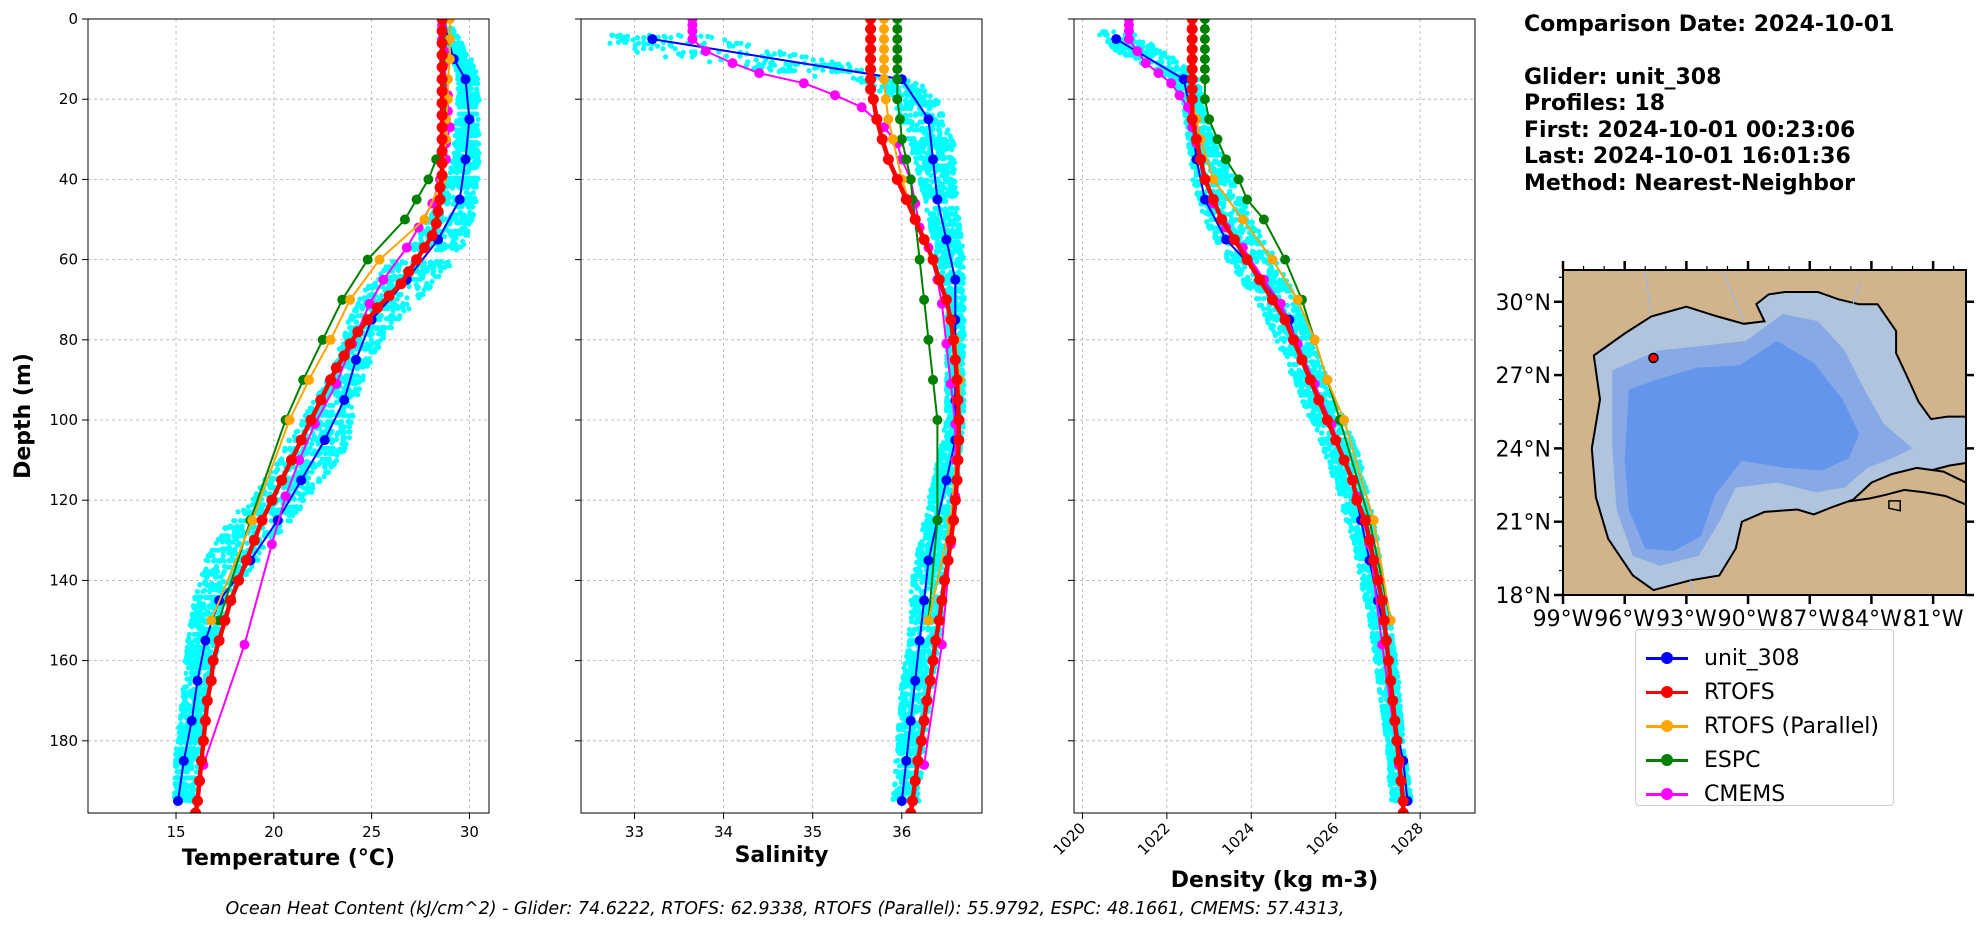 The image size is (1978, 934). I want to click on x-tick-label: 20, so click(273, 832).